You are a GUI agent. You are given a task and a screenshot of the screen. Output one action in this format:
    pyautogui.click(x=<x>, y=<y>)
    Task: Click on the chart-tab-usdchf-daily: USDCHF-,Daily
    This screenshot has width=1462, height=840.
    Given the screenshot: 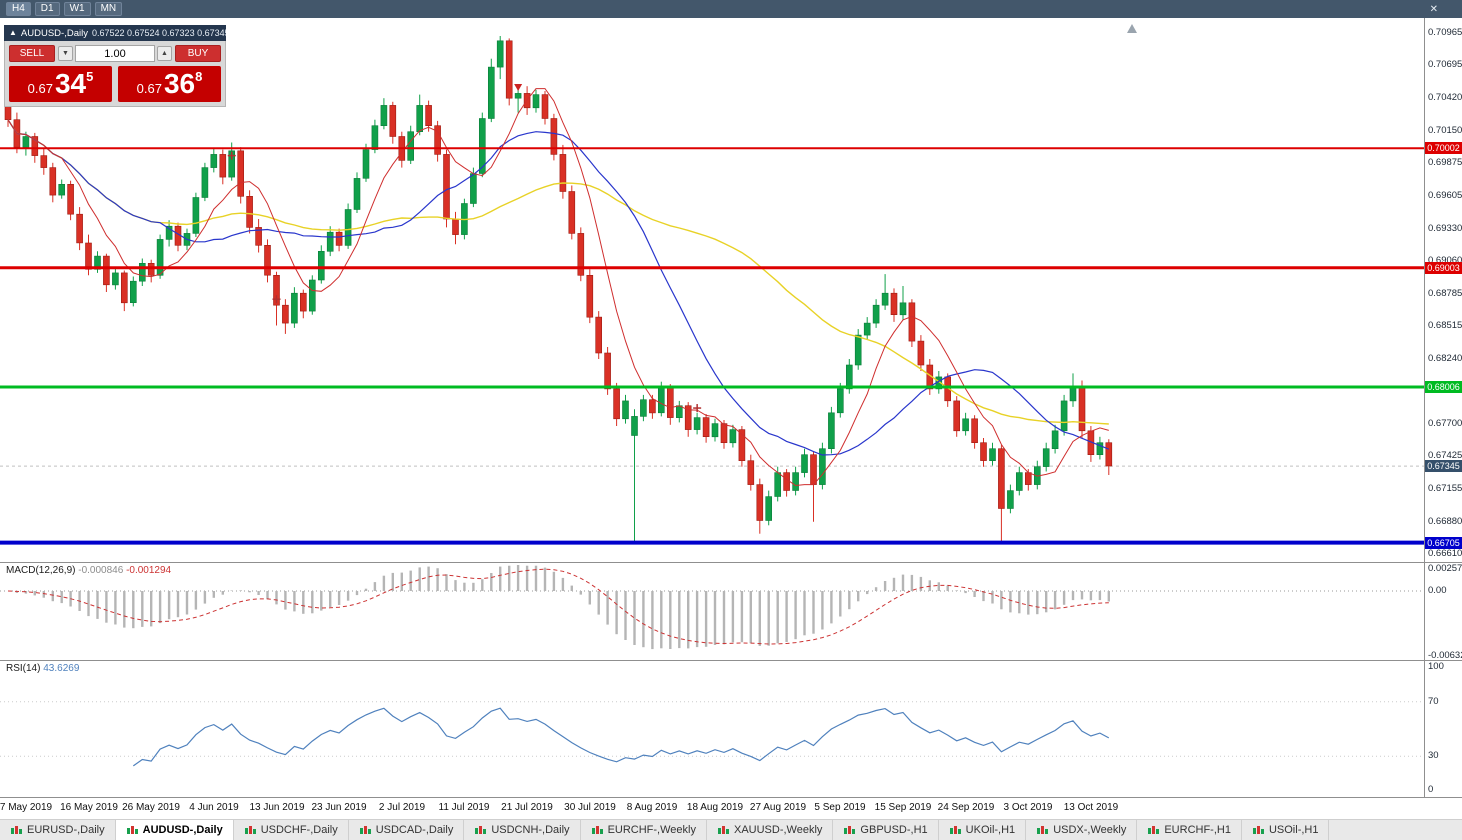 What is the action you would take?
    pyautogui.click(x=291, y=830)
    